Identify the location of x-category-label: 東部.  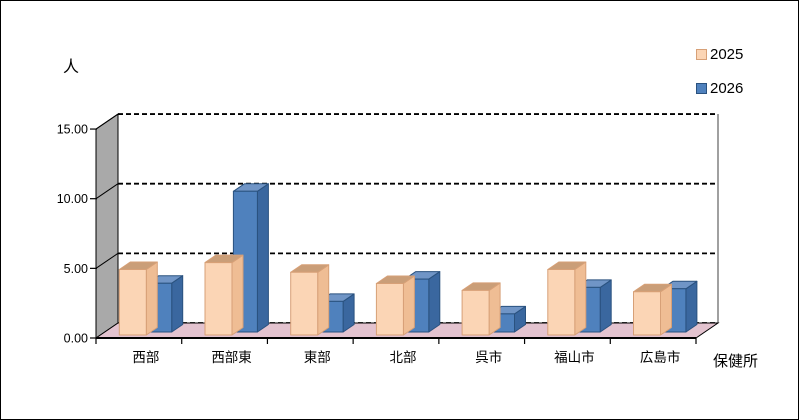
(317, 357).